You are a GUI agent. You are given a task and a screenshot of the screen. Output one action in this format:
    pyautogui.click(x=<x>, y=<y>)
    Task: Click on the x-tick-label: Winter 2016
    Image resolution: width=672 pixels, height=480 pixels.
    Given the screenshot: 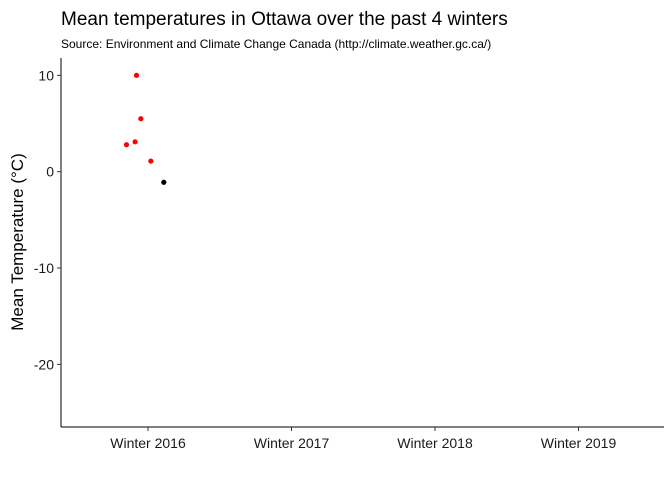 What is the action you would take?
    pyautogui.click(x=148, y=443)
    